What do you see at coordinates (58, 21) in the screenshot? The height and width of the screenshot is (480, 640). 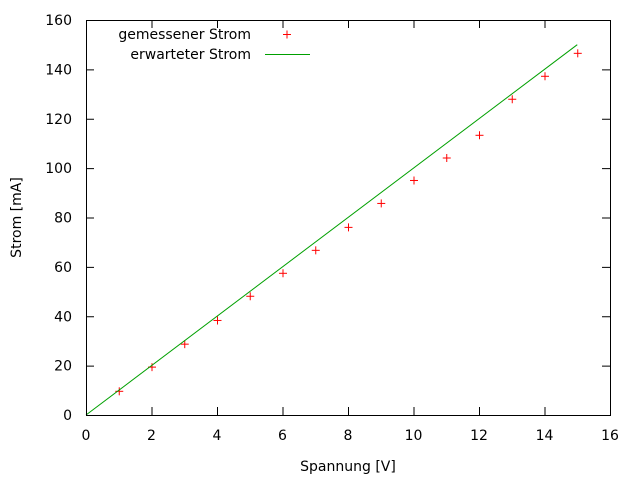 I see `y-tick-label: 160` at bounding box center [58, 21].